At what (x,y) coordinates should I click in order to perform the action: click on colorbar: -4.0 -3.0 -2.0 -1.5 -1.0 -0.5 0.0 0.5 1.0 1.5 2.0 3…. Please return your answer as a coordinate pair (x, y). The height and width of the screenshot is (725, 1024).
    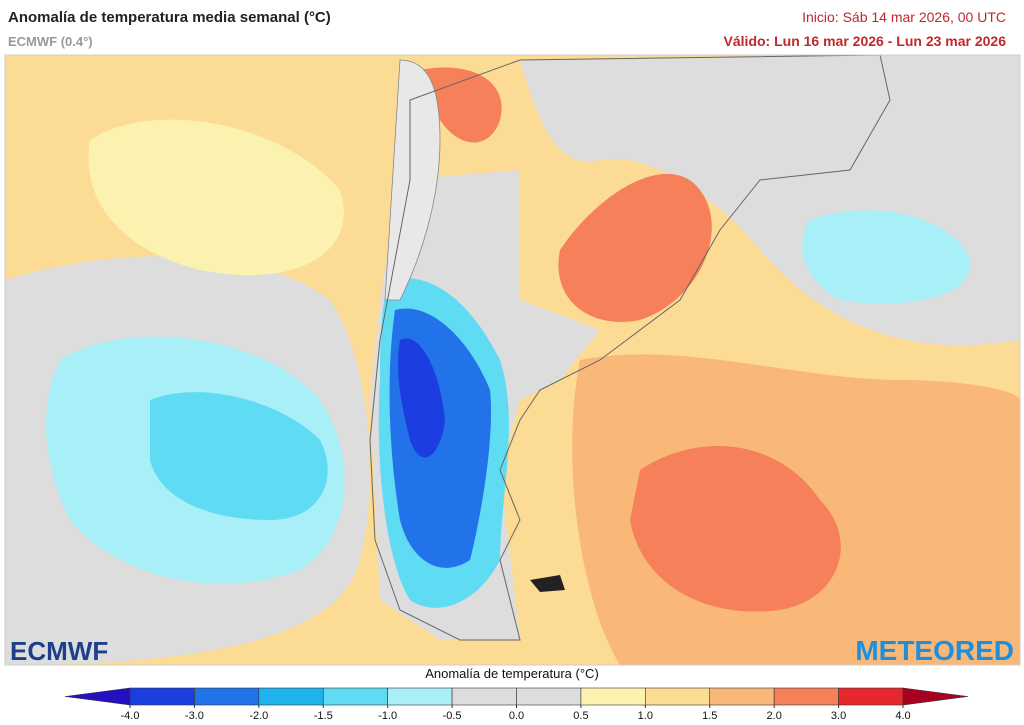
    Looking at the image, I should click on (516, 704).